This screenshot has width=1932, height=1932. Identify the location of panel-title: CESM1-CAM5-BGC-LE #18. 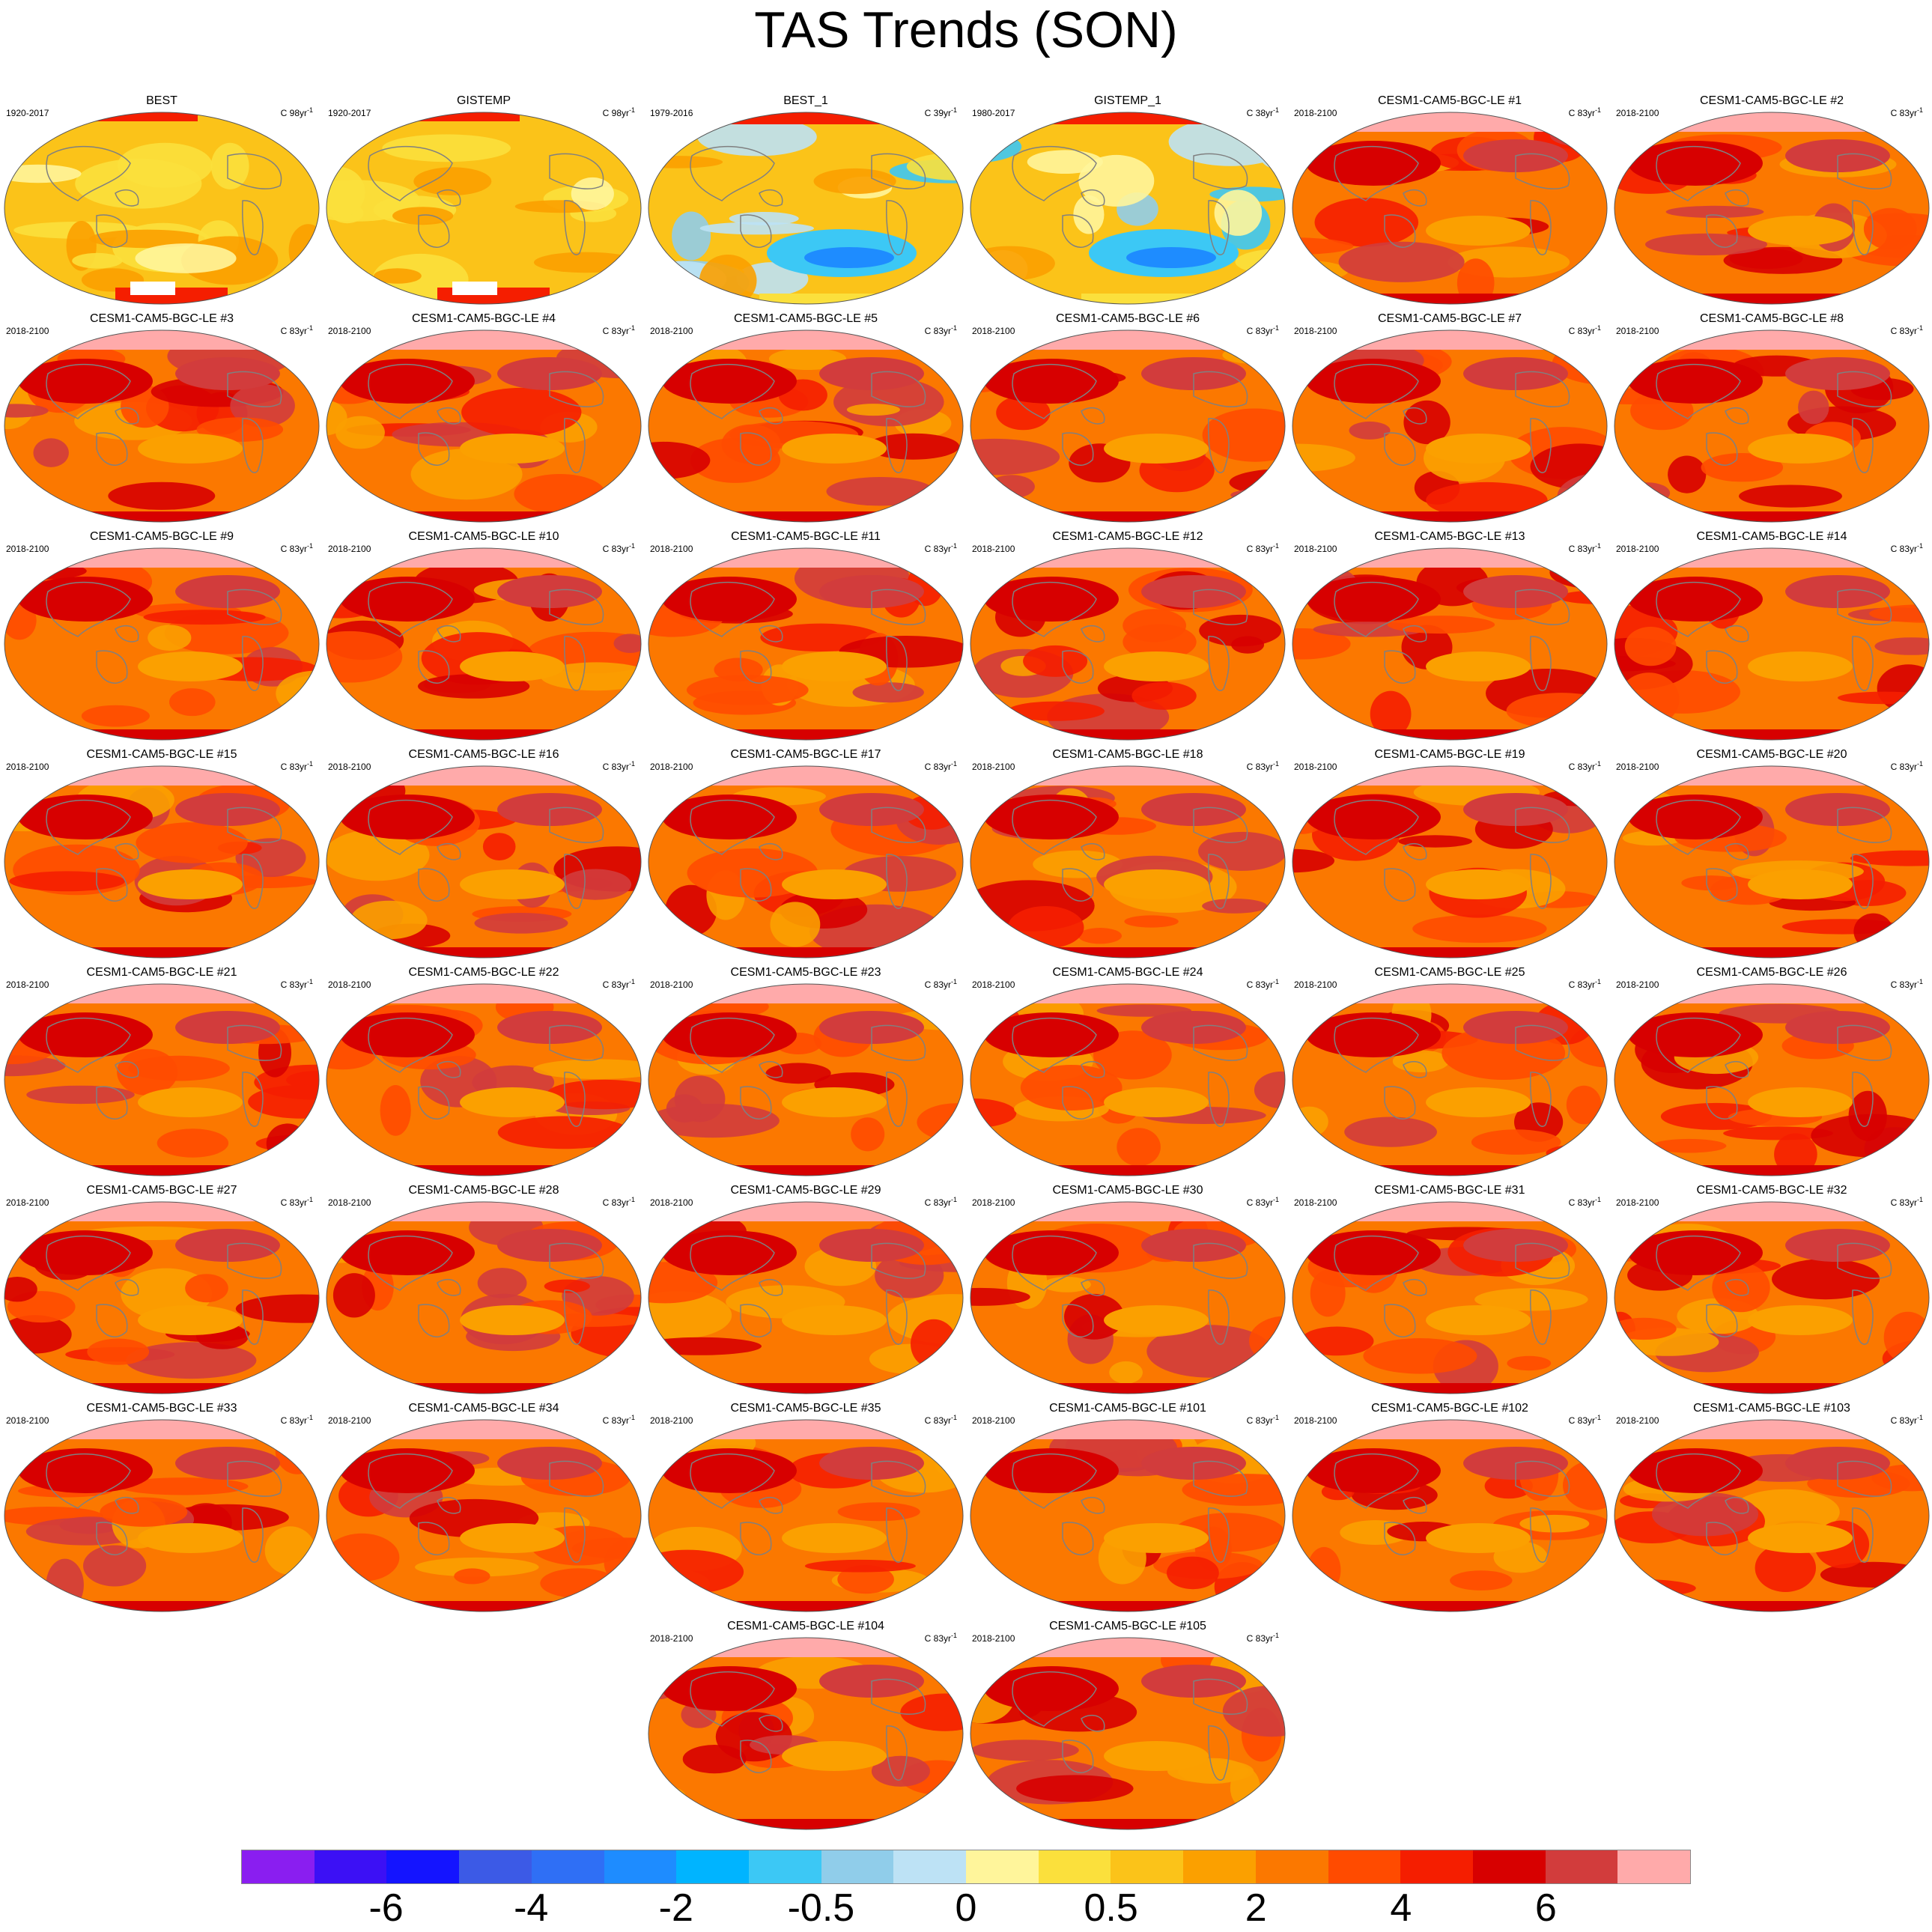
(1127, 754).